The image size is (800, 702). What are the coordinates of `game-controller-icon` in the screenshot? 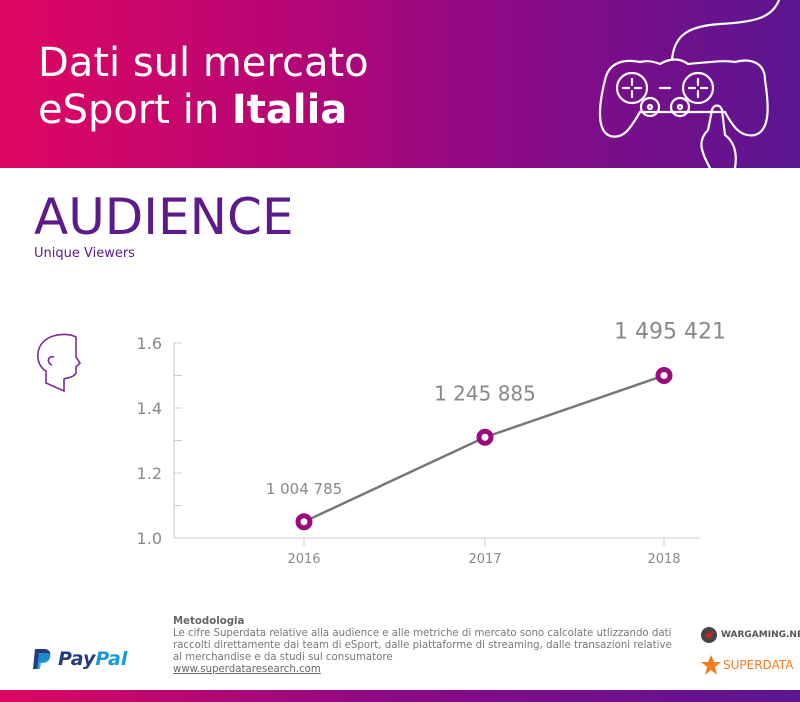 It's located at (689, 84).